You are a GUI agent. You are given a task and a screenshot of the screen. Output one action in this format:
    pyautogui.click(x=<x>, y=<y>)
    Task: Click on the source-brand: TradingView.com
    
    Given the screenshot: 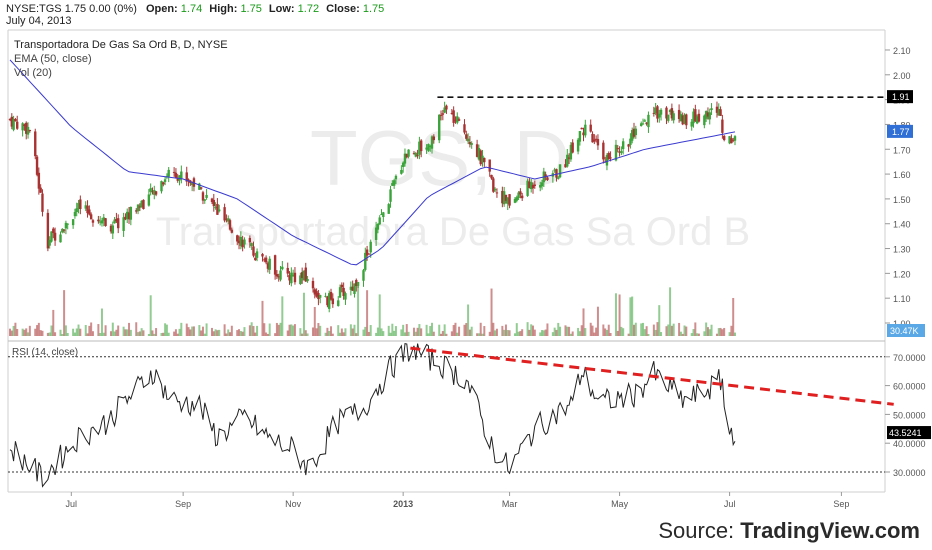 What is the action you would take?
    pyautogui.click(x=830, y=530)
    